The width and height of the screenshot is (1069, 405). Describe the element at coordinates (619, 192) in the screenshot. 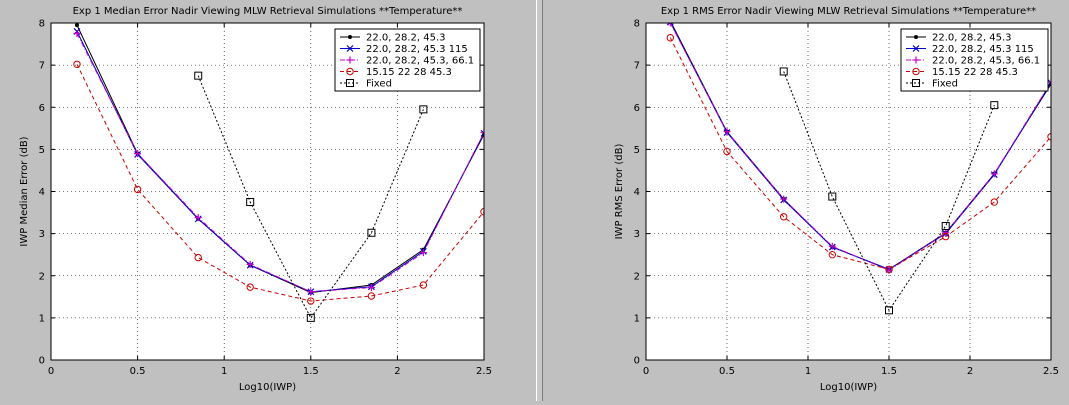

I see `y-axis-label: IWP RMS Error (dB)` at that location.